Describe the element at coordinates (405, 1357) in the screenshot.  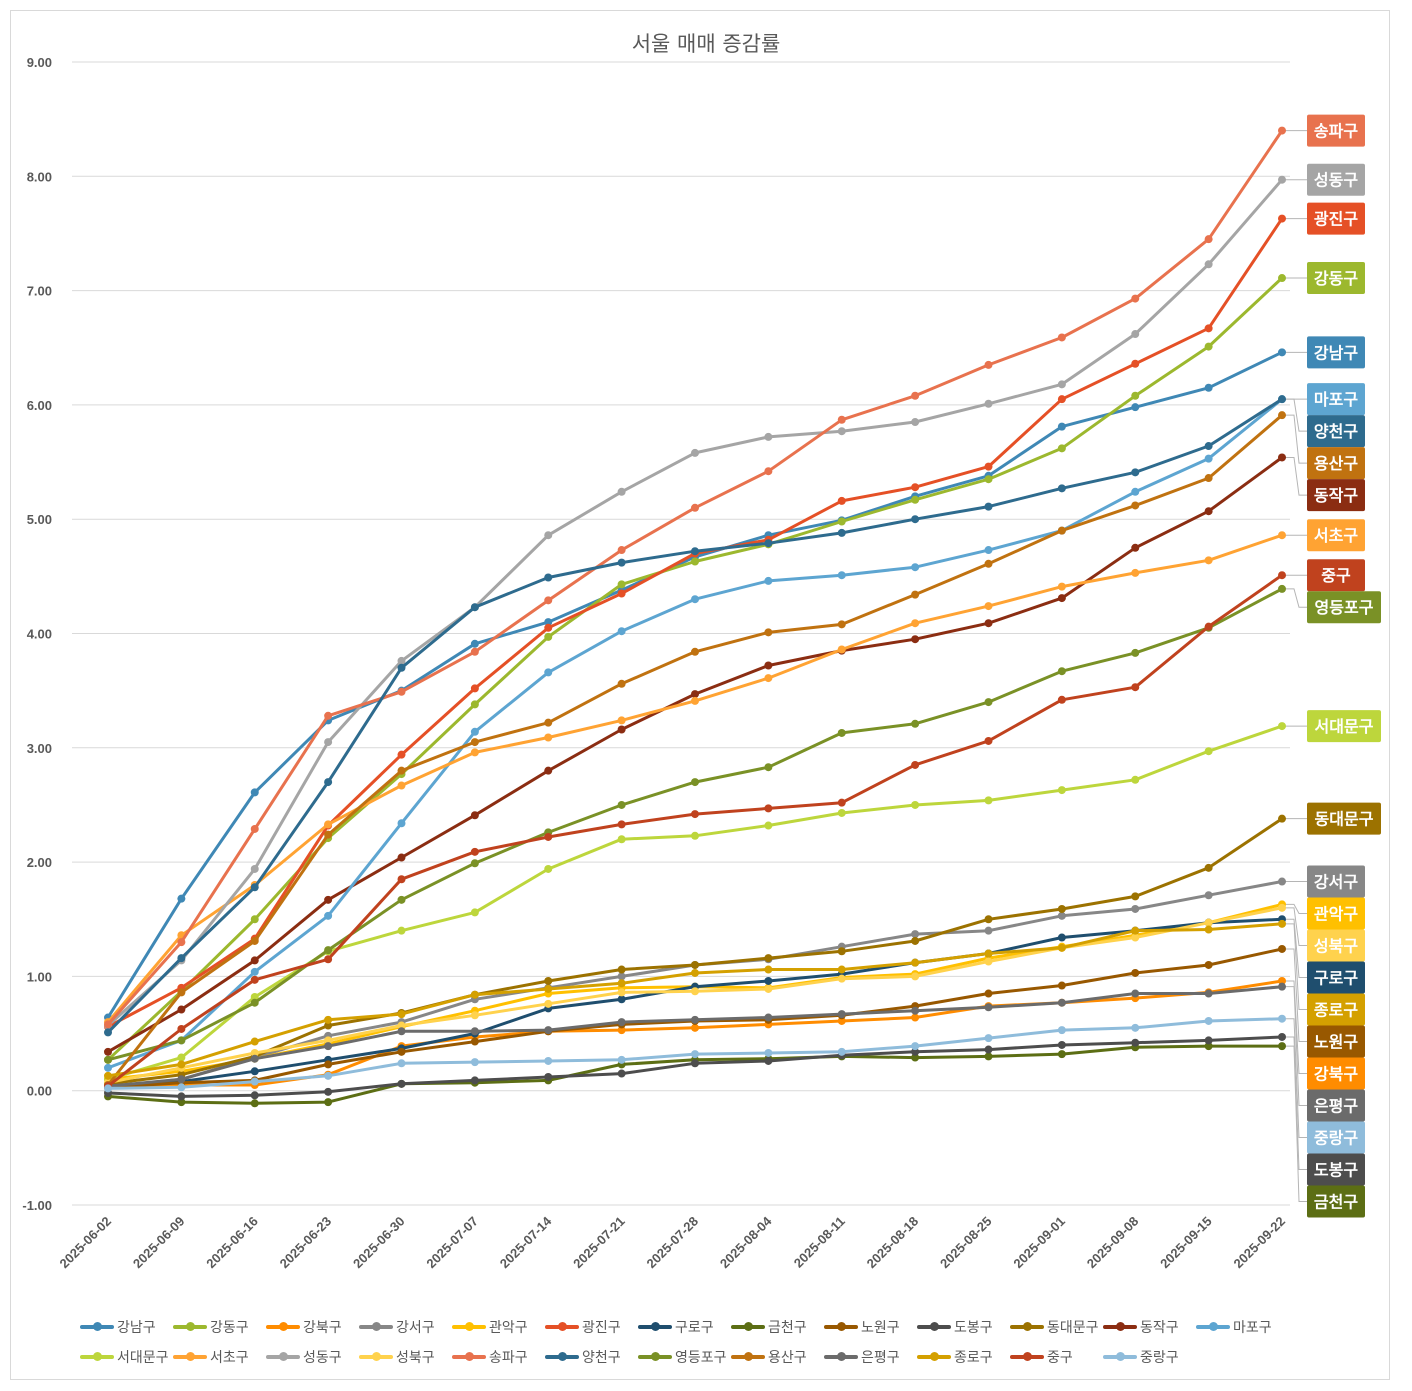
I see `legend-item: 성북구` at that location.